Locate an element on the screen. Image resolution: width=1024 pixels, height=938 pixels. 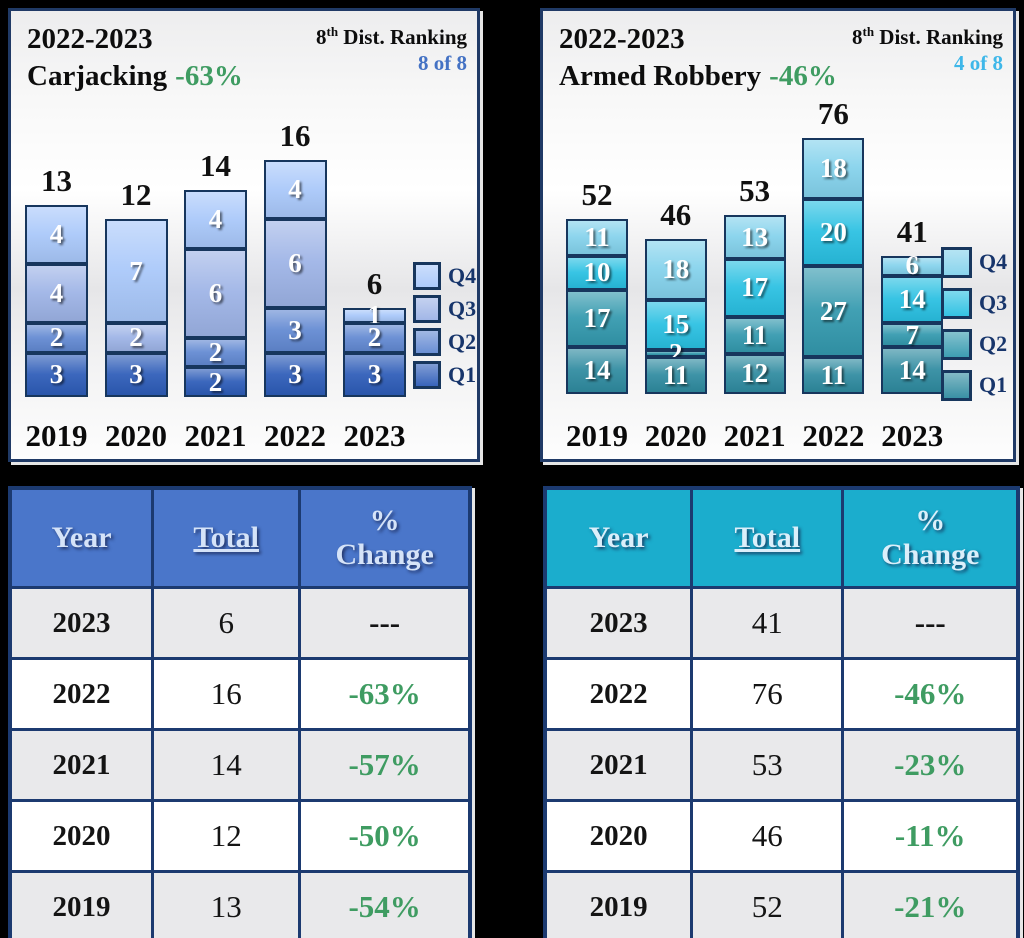
legend-item-q2: Q2 is located at coordinates (974, 344).